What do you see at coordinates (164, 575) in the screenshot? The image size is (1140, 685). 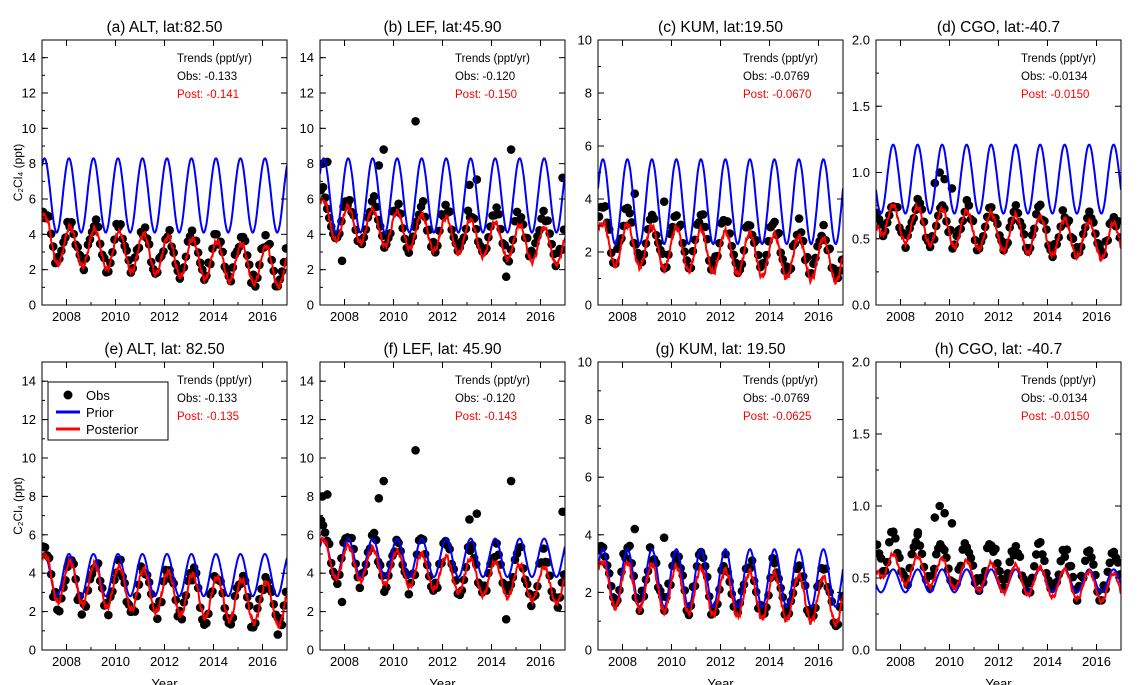 I see `prior-line` at bounding box center [164, 575].